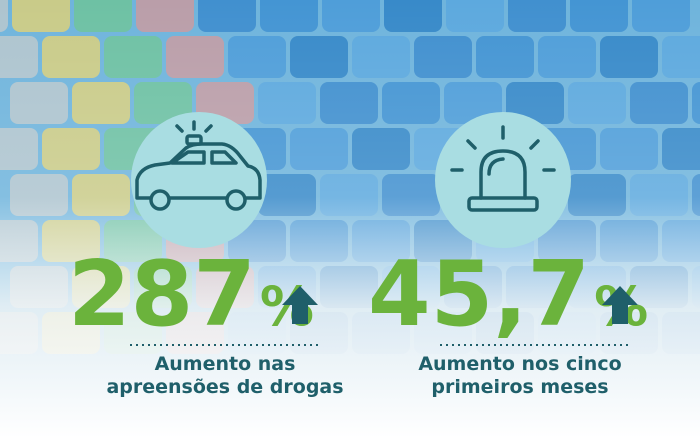 This screenshot has width=700, height=438. What do you see at coordinates (519, 364) in the screenshot?
I see `stat-label: Aumento nos cinco` at bounding box center [519, 364].